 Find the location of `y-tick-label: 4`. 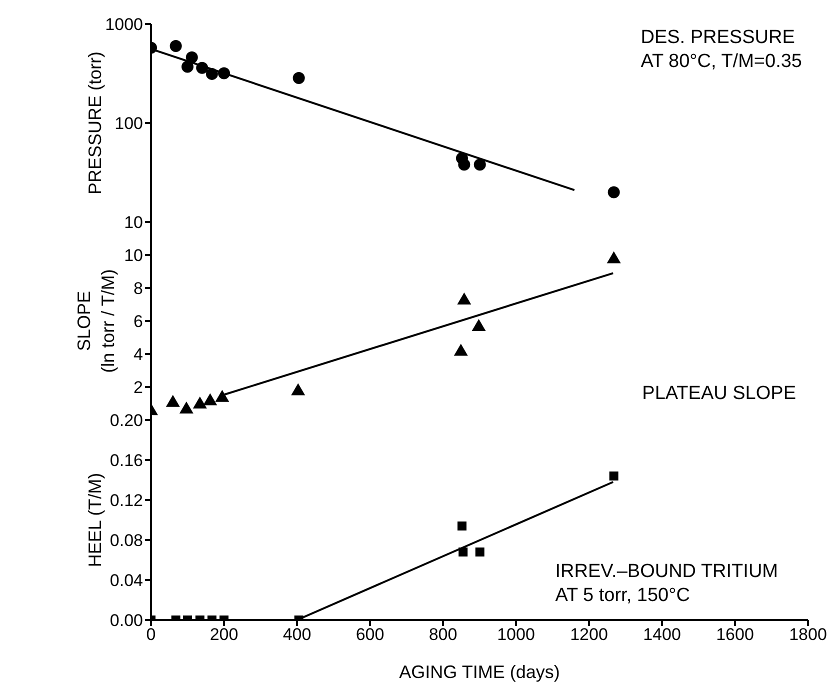

y-tick-label: 4 is located at coordinates (138, 354).